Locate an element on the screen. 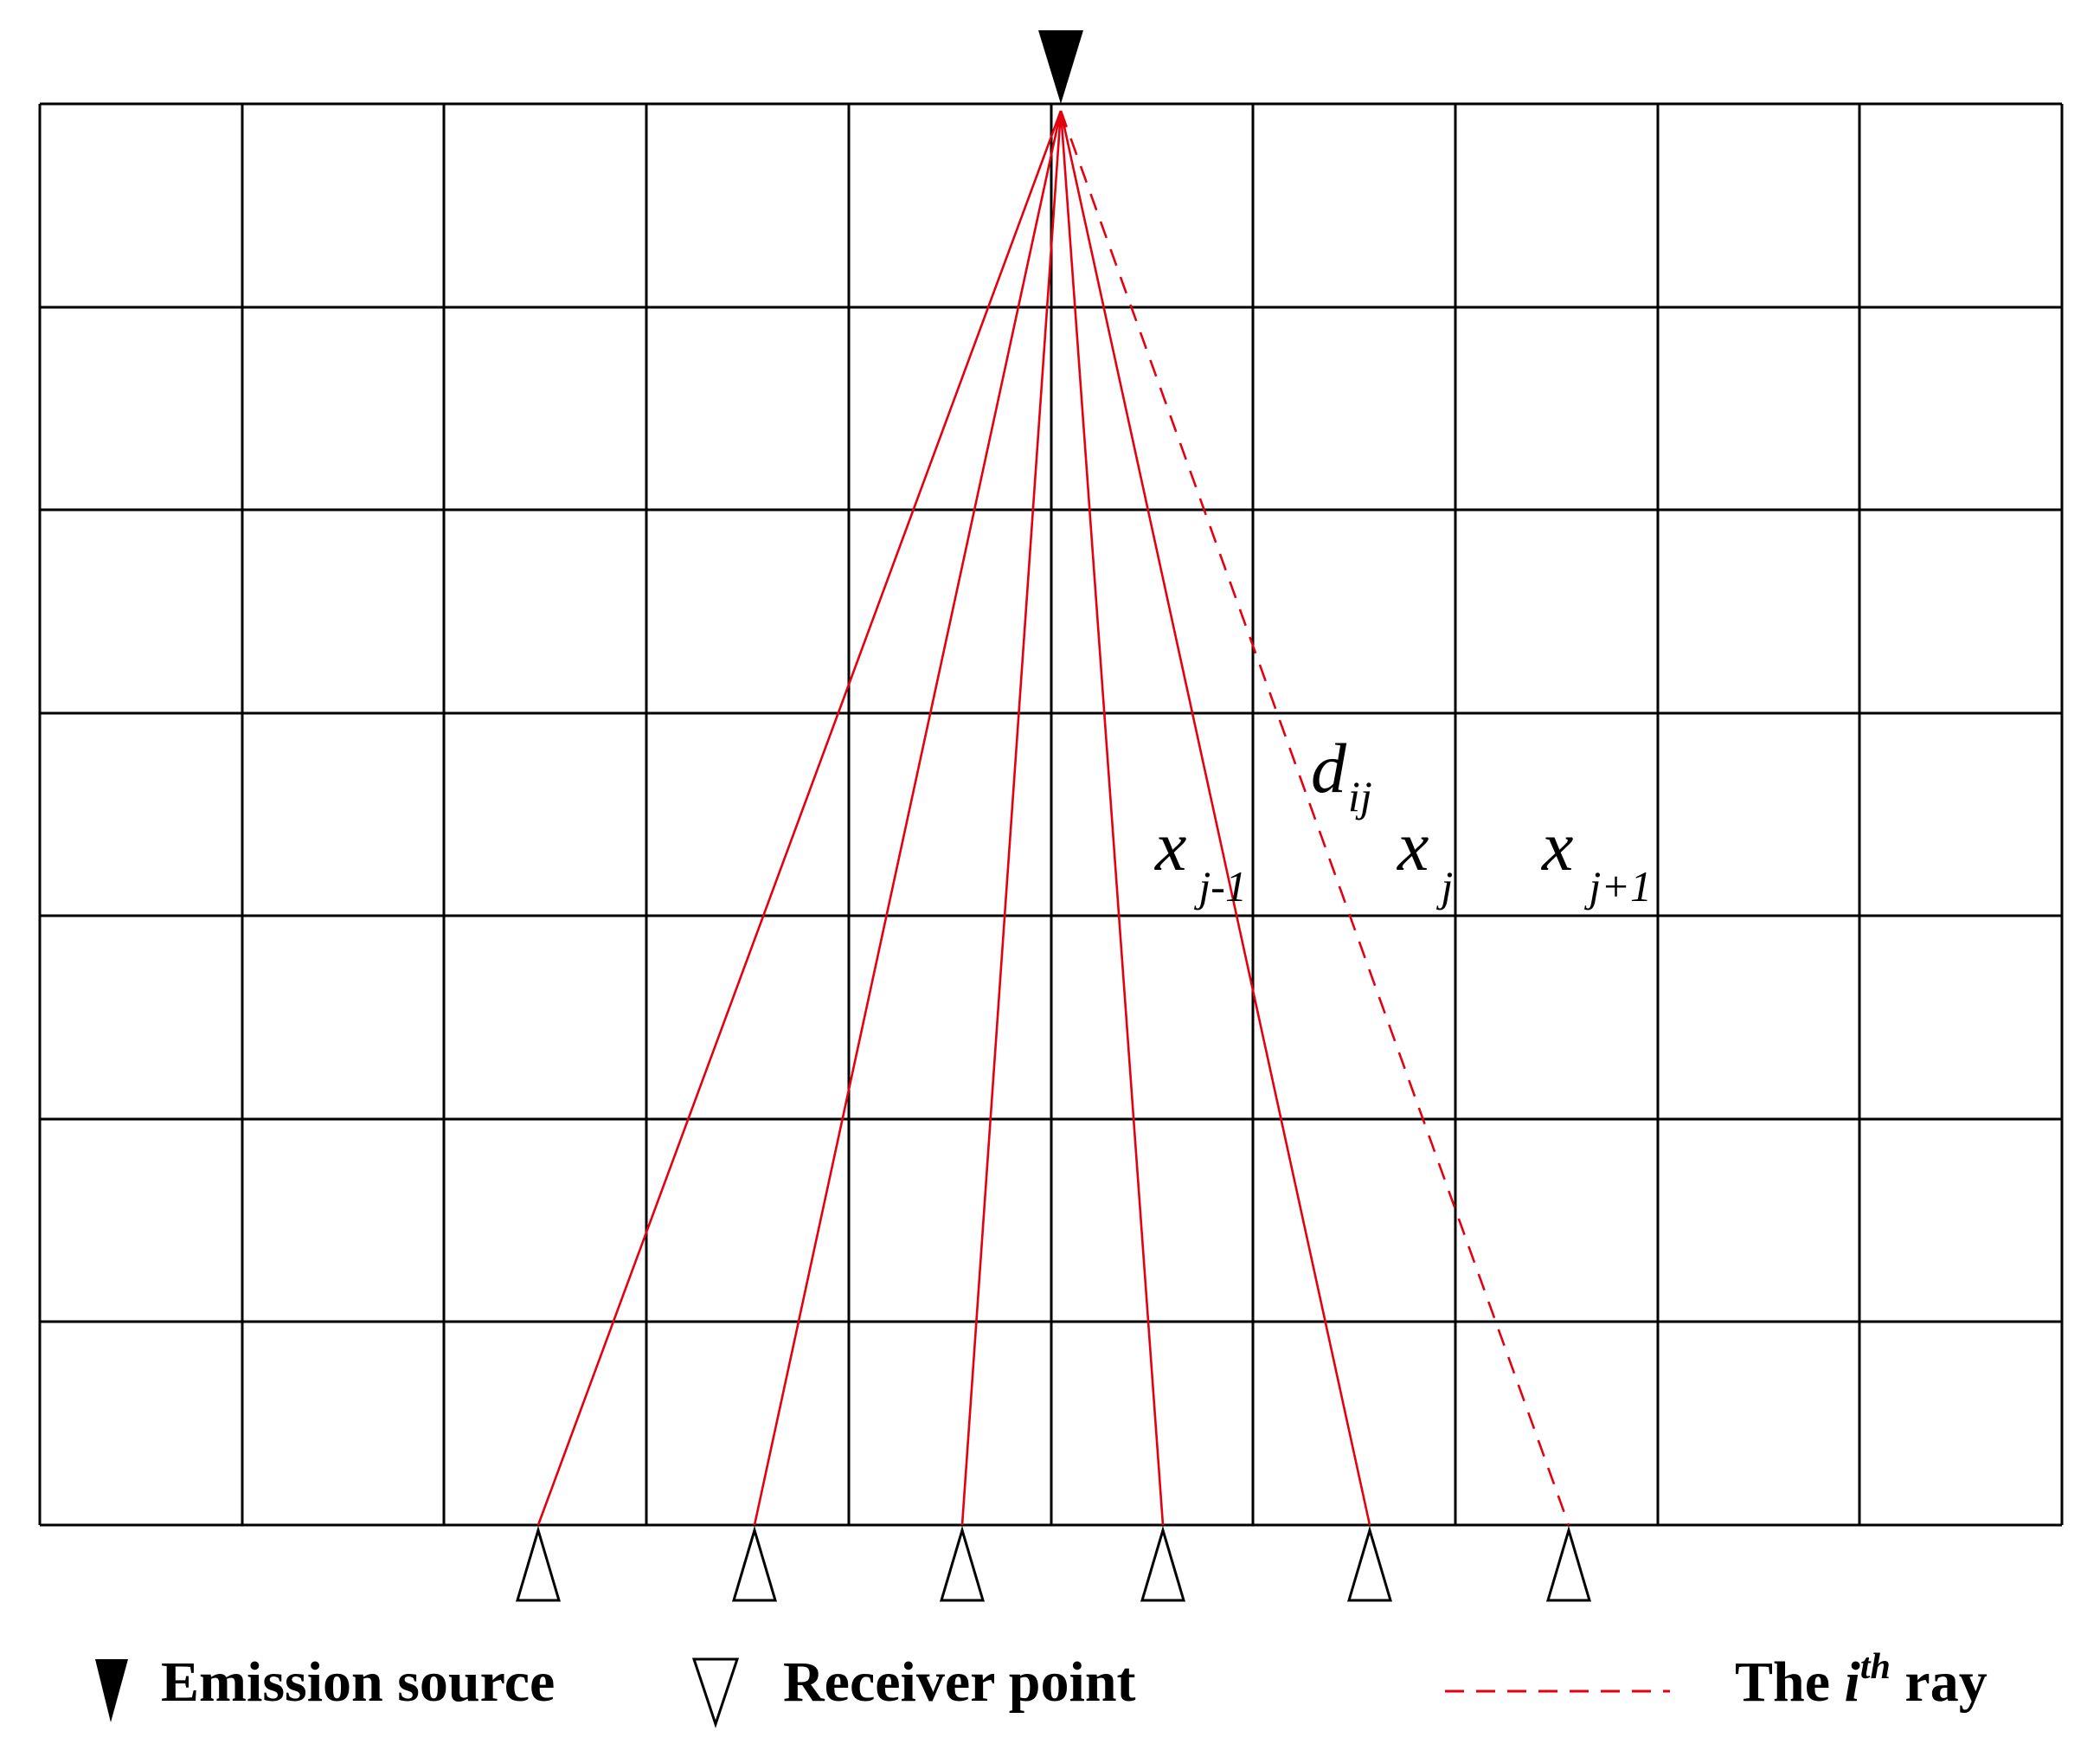 The width and height of the screenshot is (2100, 1744). d-ij-label: dij is located at coordinates (1341, 775).